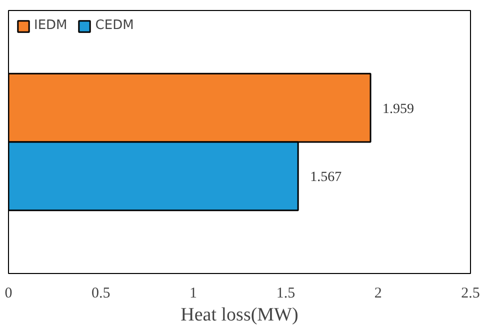 The width and height of the screenshot is (484, 328). Describe the element at coordinates (326, 178) in the screenshot. I see `data-label: 1.567` at that location.